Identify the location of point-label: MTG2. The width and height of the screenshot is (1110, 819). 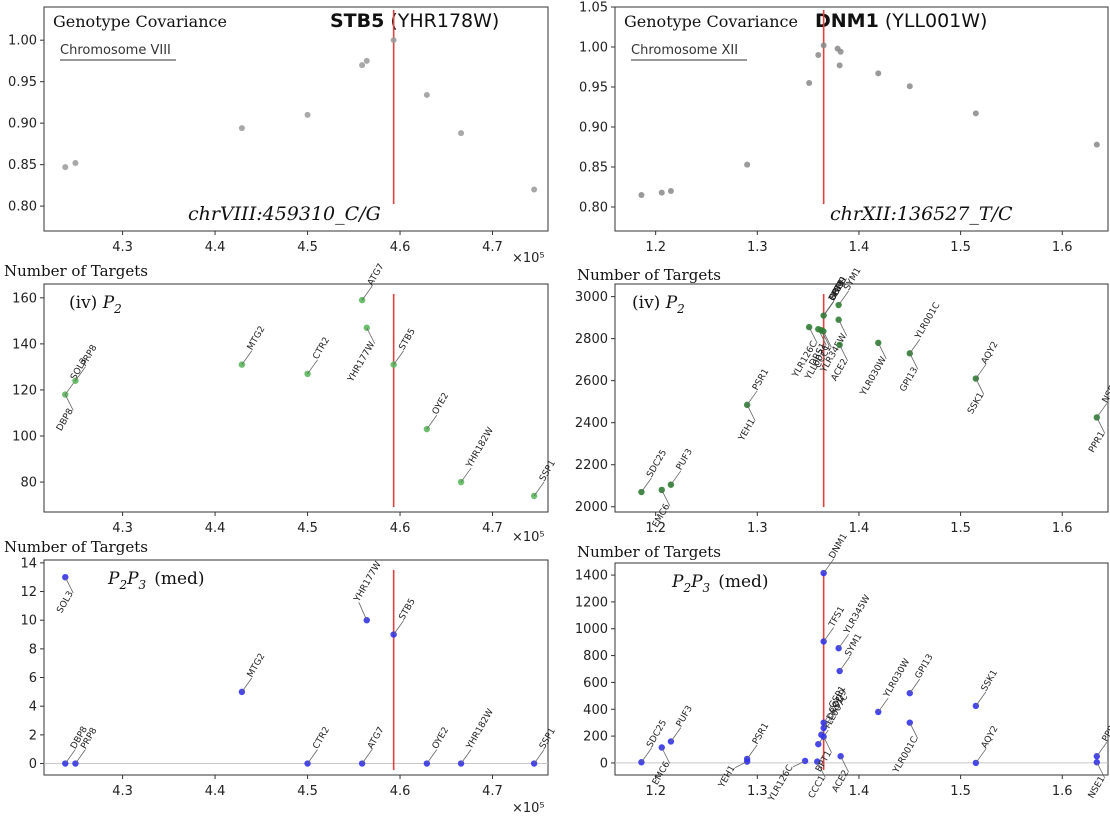
(257, 338).